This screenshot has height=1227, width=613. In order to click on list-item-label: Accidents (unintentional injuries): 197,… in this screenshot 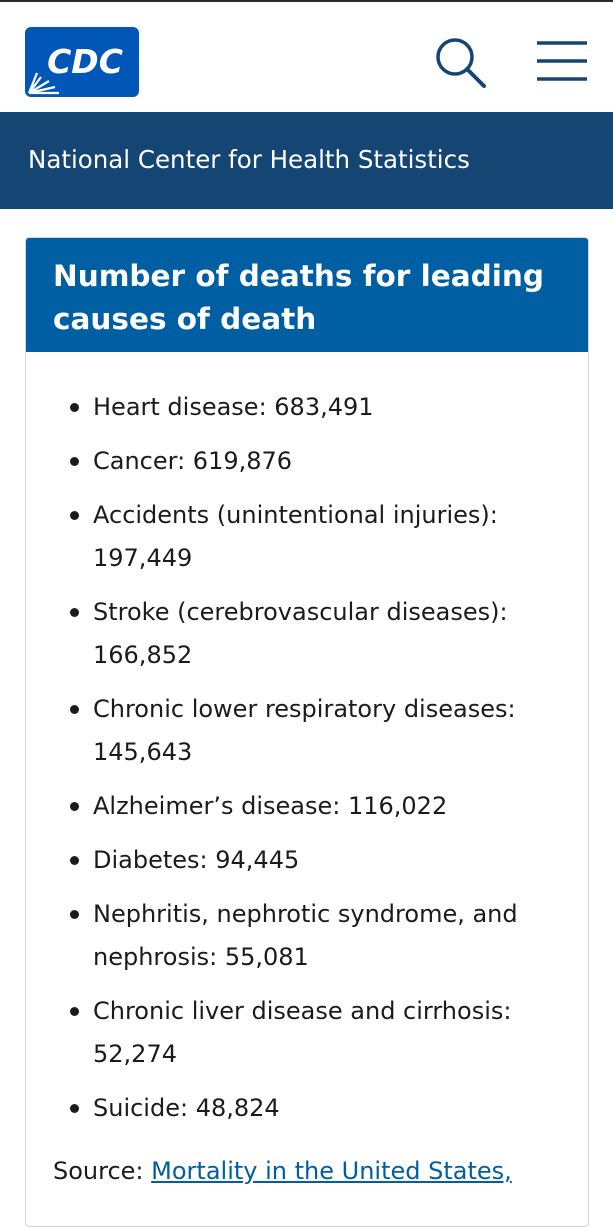, I will do `click(295, 536)`.